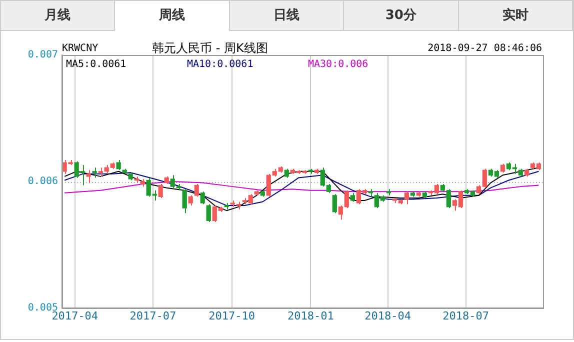  I want to click on text: 月线, so click(58, 16).